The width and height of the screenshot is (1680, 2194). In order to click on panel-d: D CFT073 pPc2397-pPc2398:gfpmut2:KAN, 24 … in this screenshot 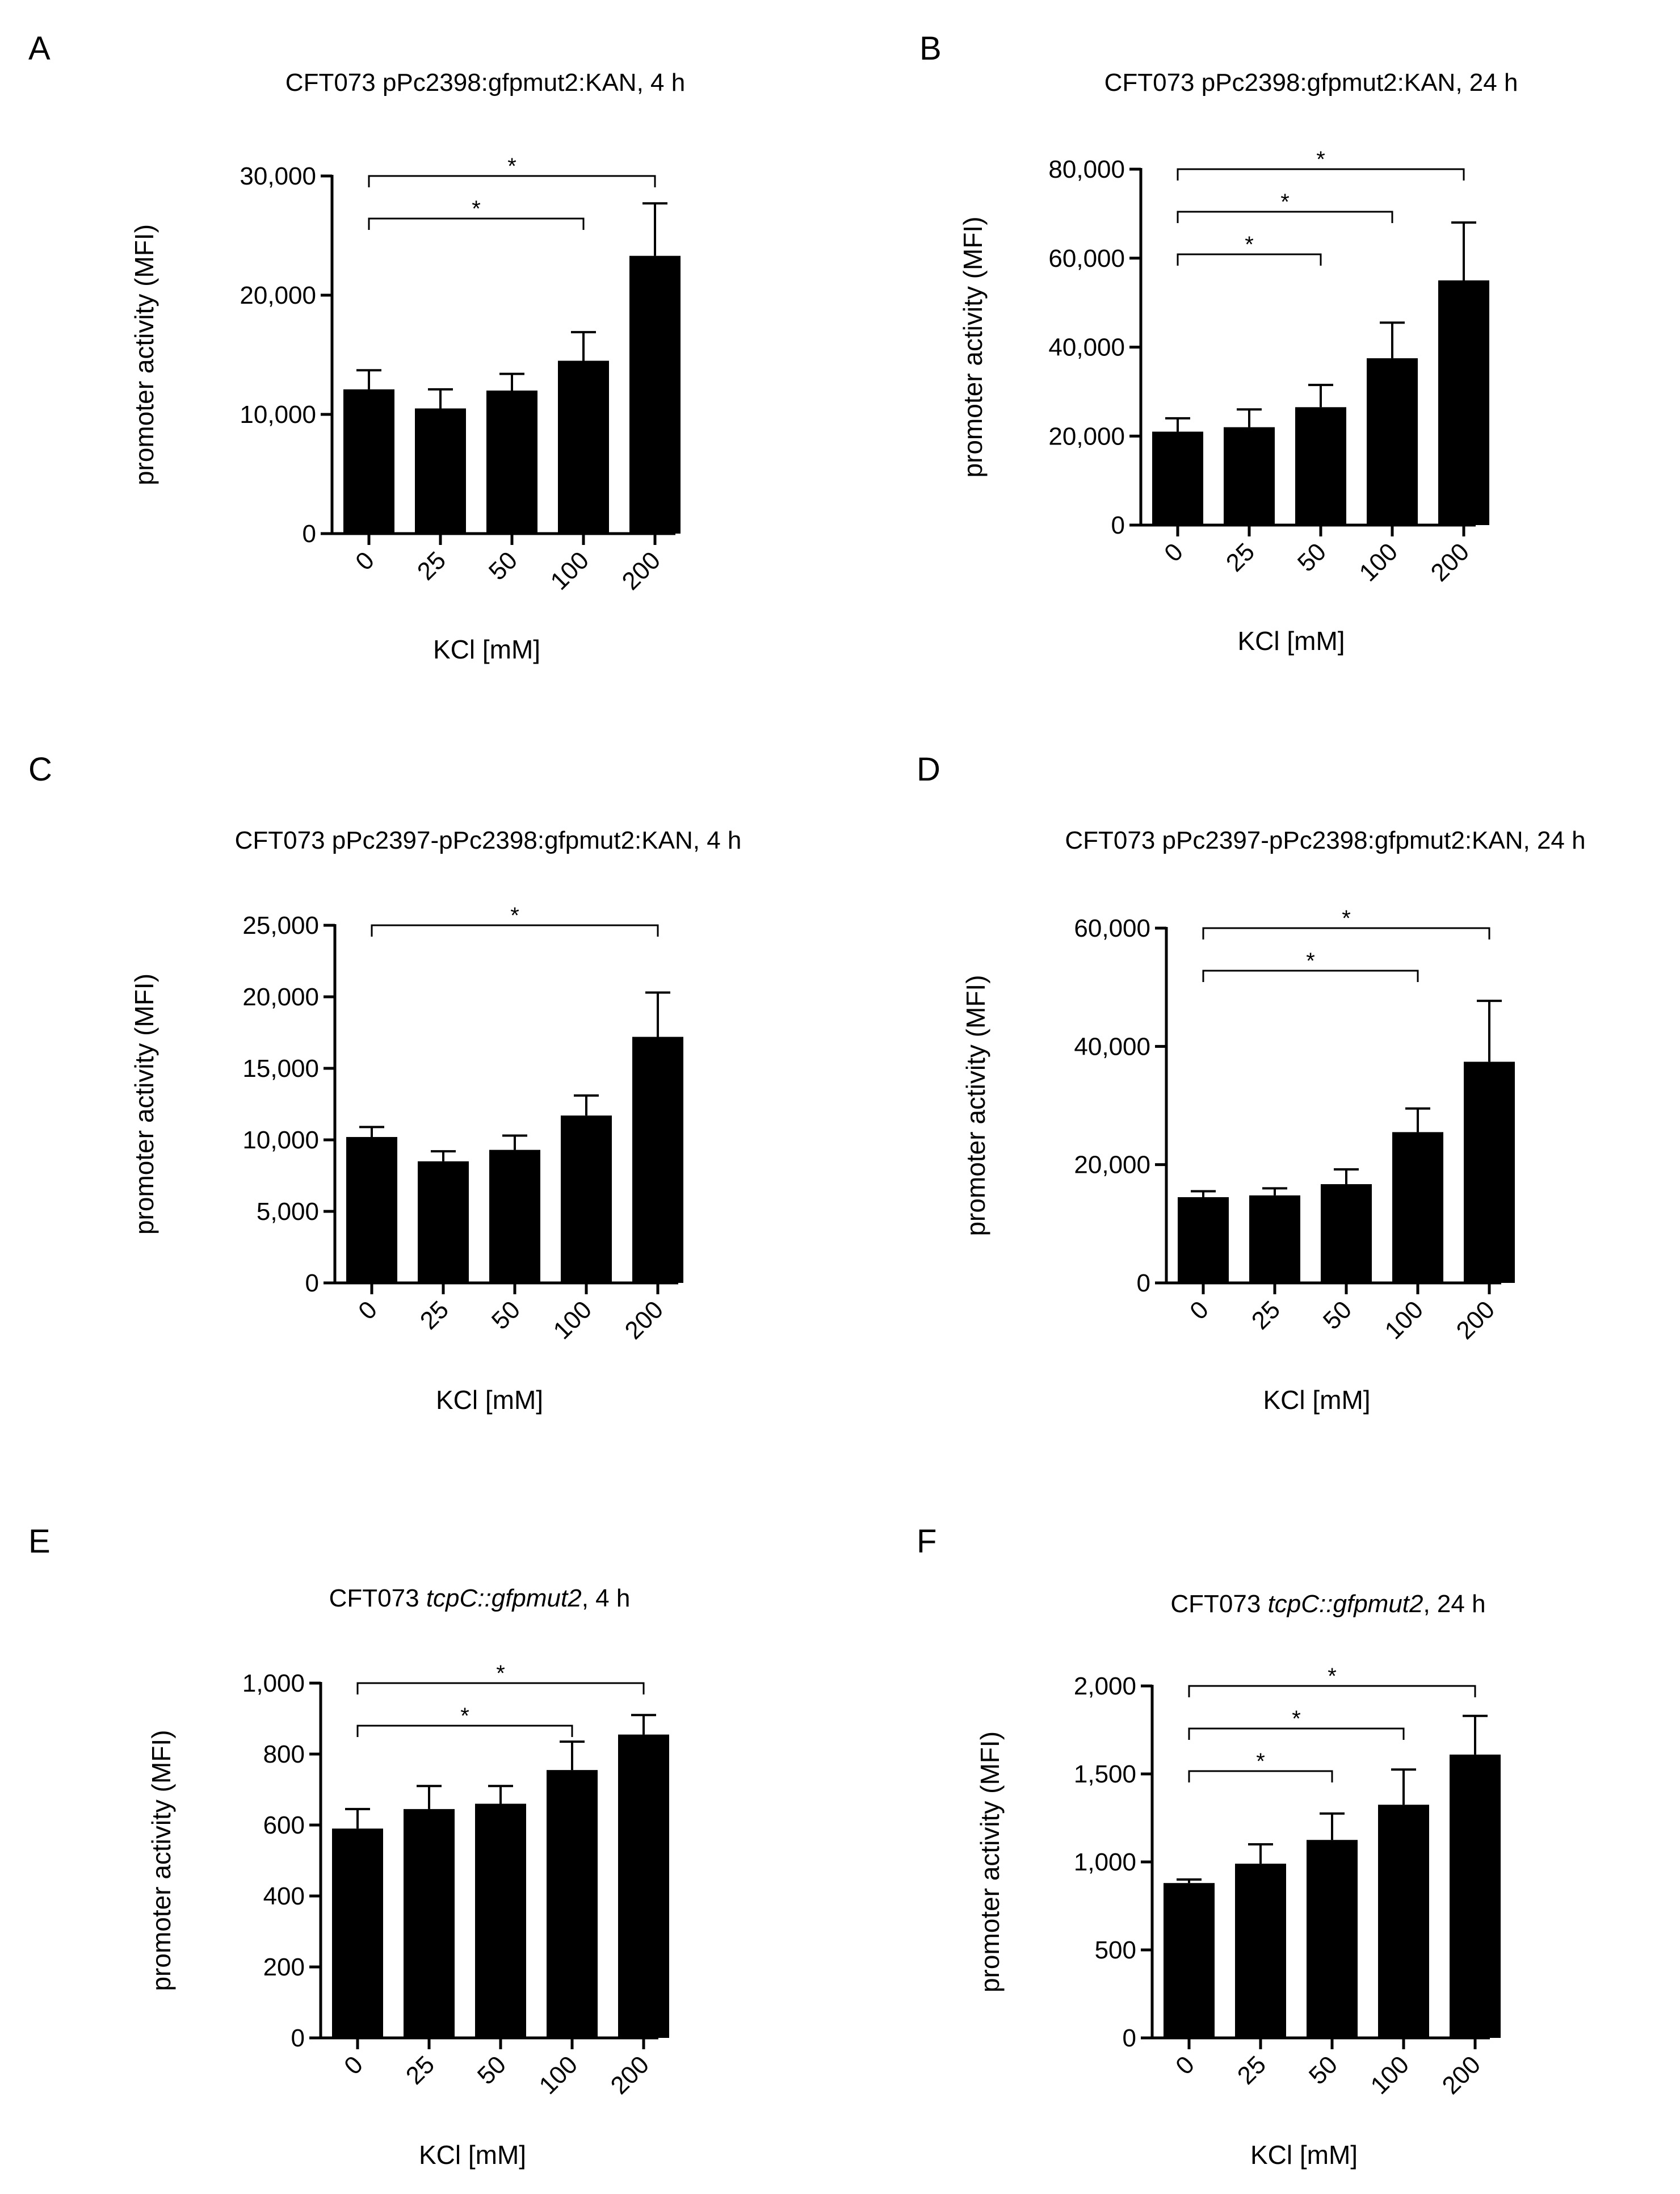, I will do `click(1251, 1083)`.